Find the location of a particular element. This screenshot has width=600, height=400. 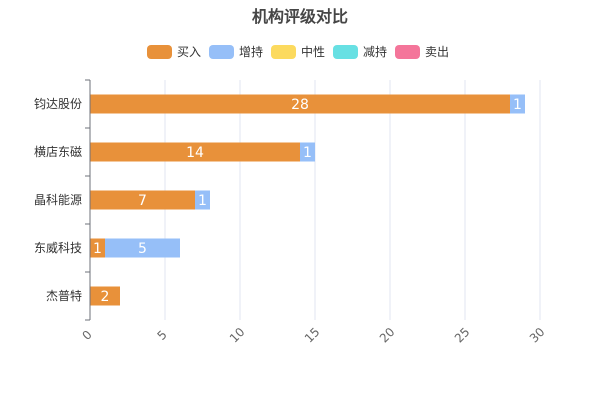

bar-label-3-1: 5 is located at coordinates (142, 249).